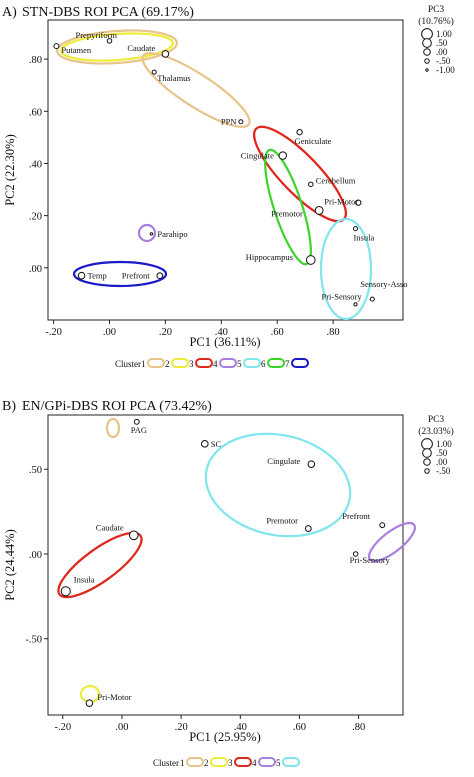 The image size is (474, 777). What do you see at coordinates (113, 428) in the screenshot?
I see `b-cluster-1-ellipse` at bounding box center [113, 428].